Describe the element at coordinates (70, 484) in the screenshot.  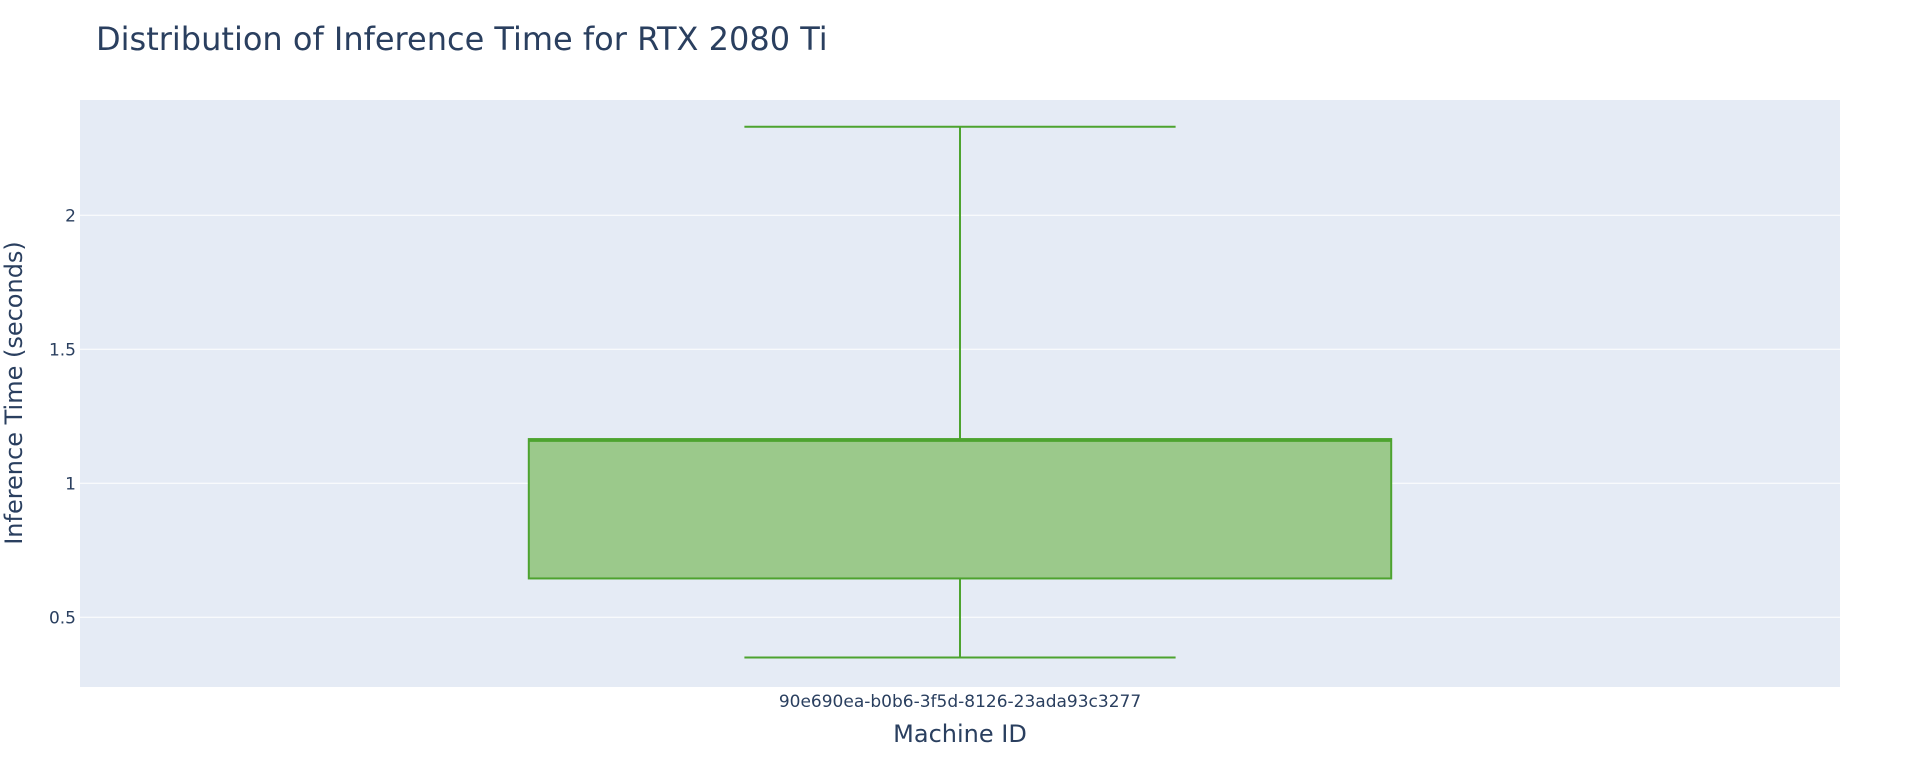
I see `y-tick-label: 1` at that location.